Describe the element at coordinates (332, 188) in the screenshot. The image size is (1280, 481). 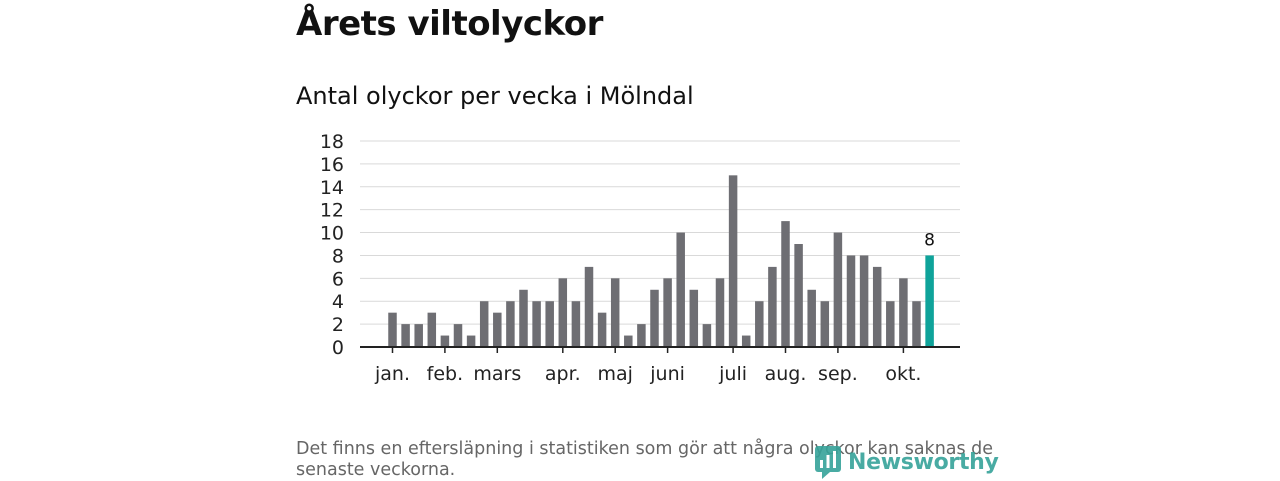
I see `y-tick-label: 14` at that location.